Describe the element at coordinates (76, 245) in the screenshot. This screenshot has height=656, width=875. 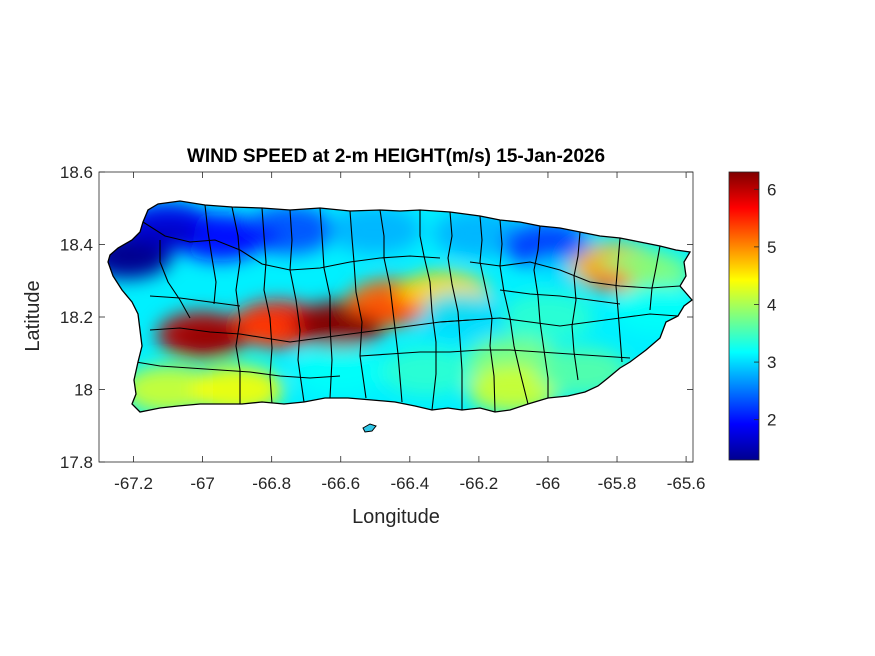
I see `y-tick-label: 18.4` at that location.